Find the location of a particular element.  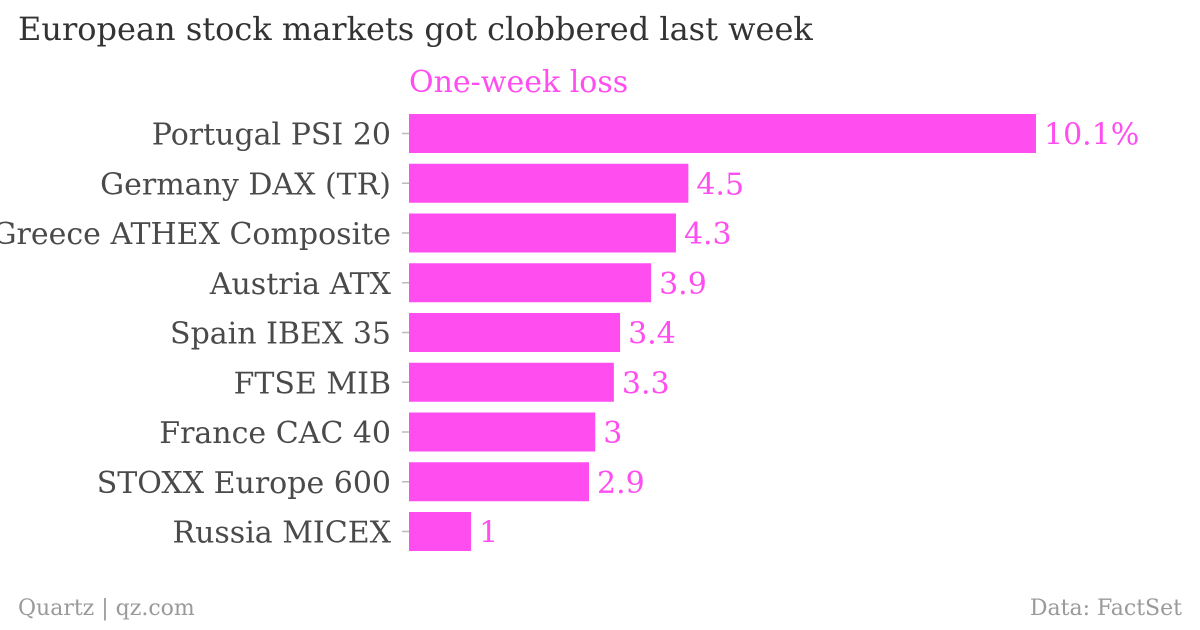

category-label: Spain IBEX 35 is located at coordinates (280, 334).